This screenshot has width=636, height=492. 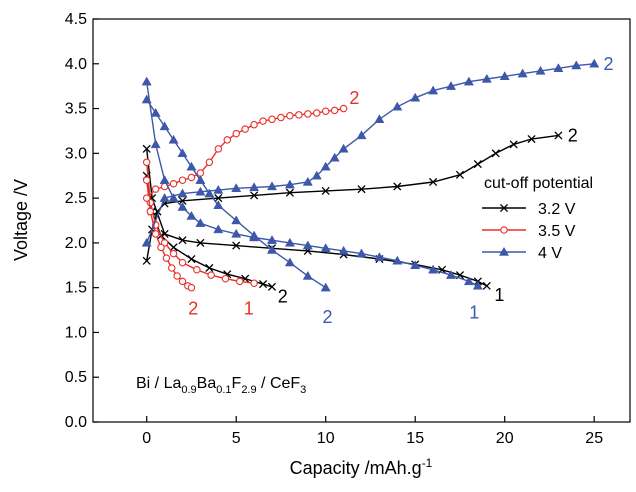 I want to click on legend-label: 4 V, so click(x=550, y=253).